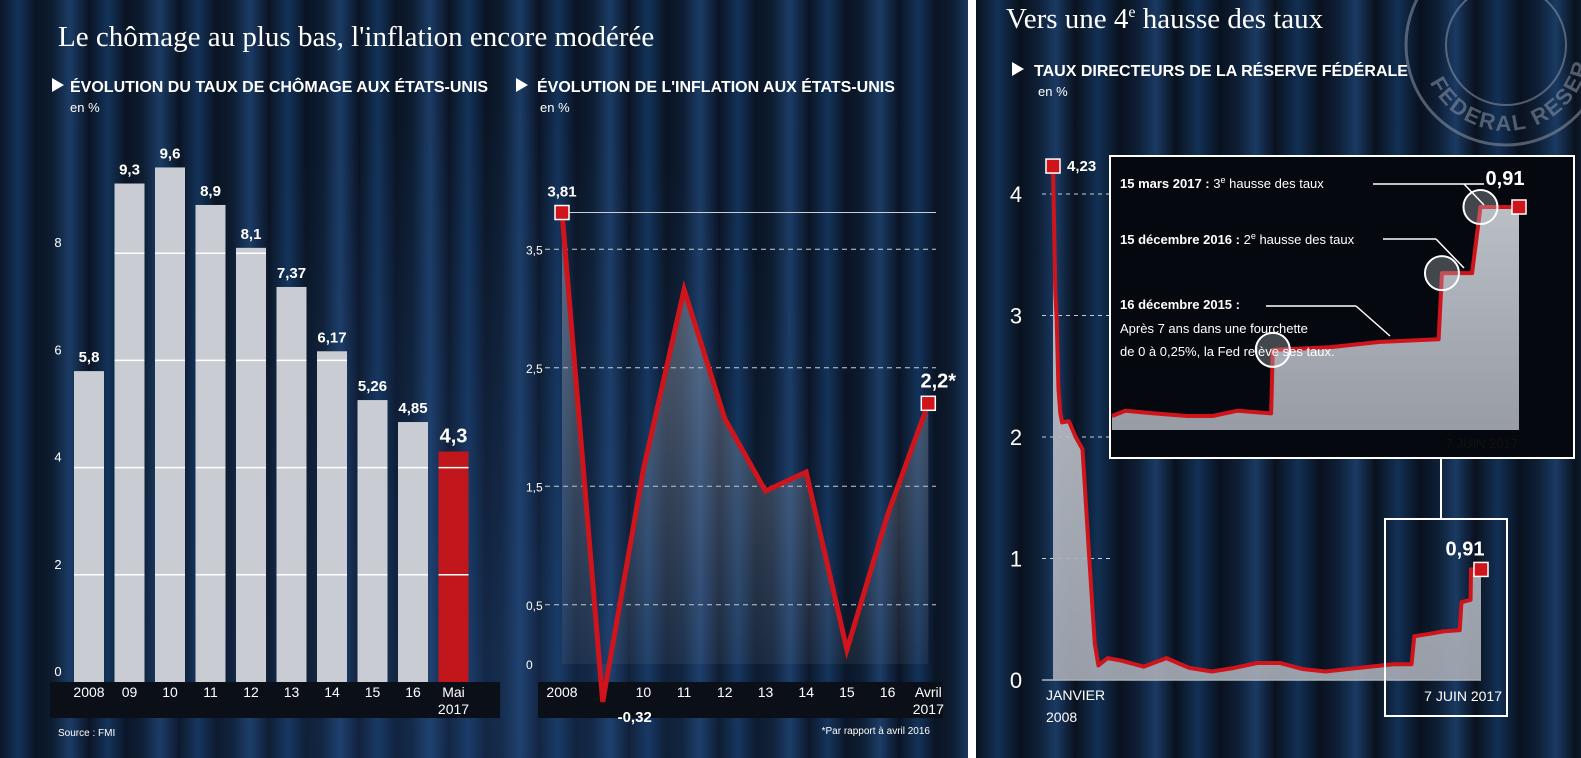  What do you see at coordinates (85, 107) in the screenshot?
I see `unemployment-chart-unit: en %` at bounding box center [85, 107].